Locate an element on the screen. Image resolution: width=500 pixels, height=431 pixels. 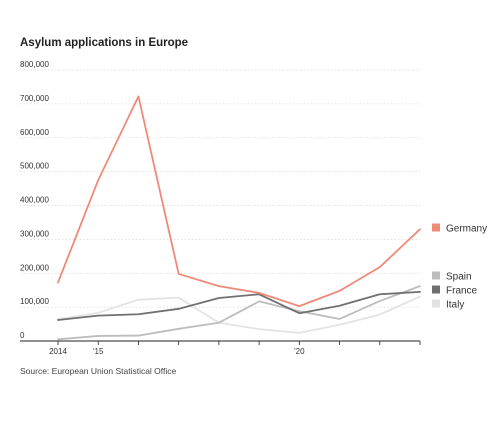
legend-label-france: France is located at coordinates (462, 291).